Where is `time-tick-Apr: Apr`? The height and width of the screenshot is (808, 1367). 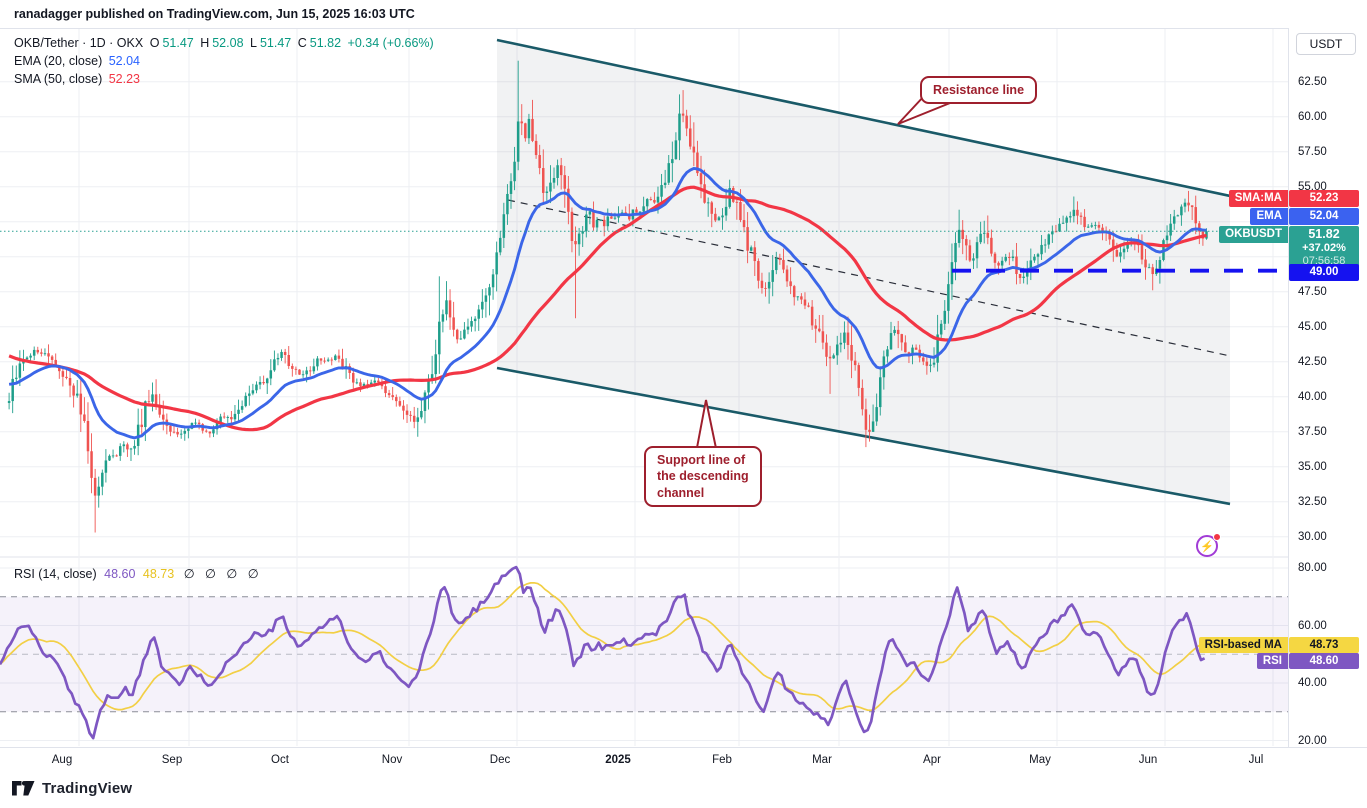
time-tick-Apr: Apr is located at coordinates (932, 760).